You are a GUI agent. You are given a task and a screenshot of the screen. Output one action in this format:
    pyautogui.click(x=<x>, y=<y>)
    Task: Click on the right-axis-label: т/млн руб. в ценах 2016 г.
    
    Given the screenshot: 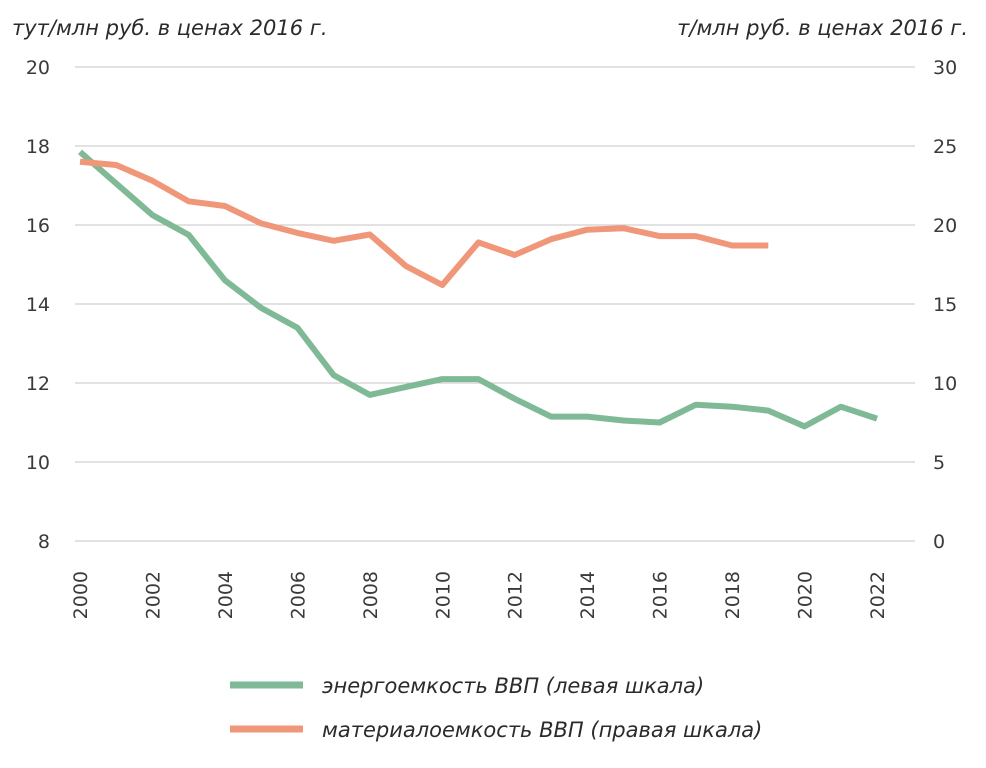 What is the action you would take?
    pyautogui.click(x=822, y=28)
    